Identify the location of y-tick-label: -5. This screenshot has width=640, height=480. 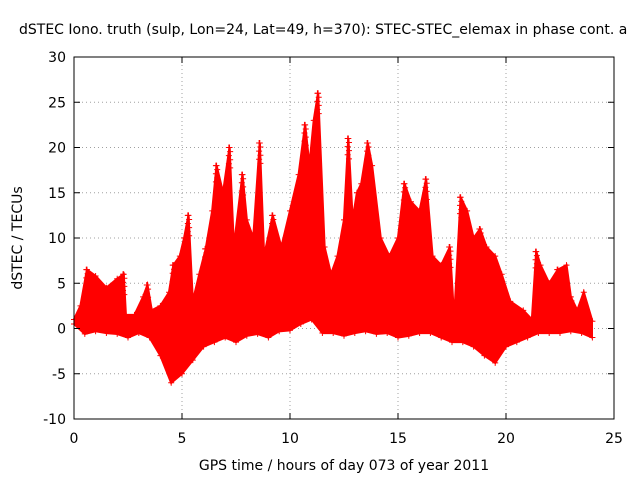
(59, 375).